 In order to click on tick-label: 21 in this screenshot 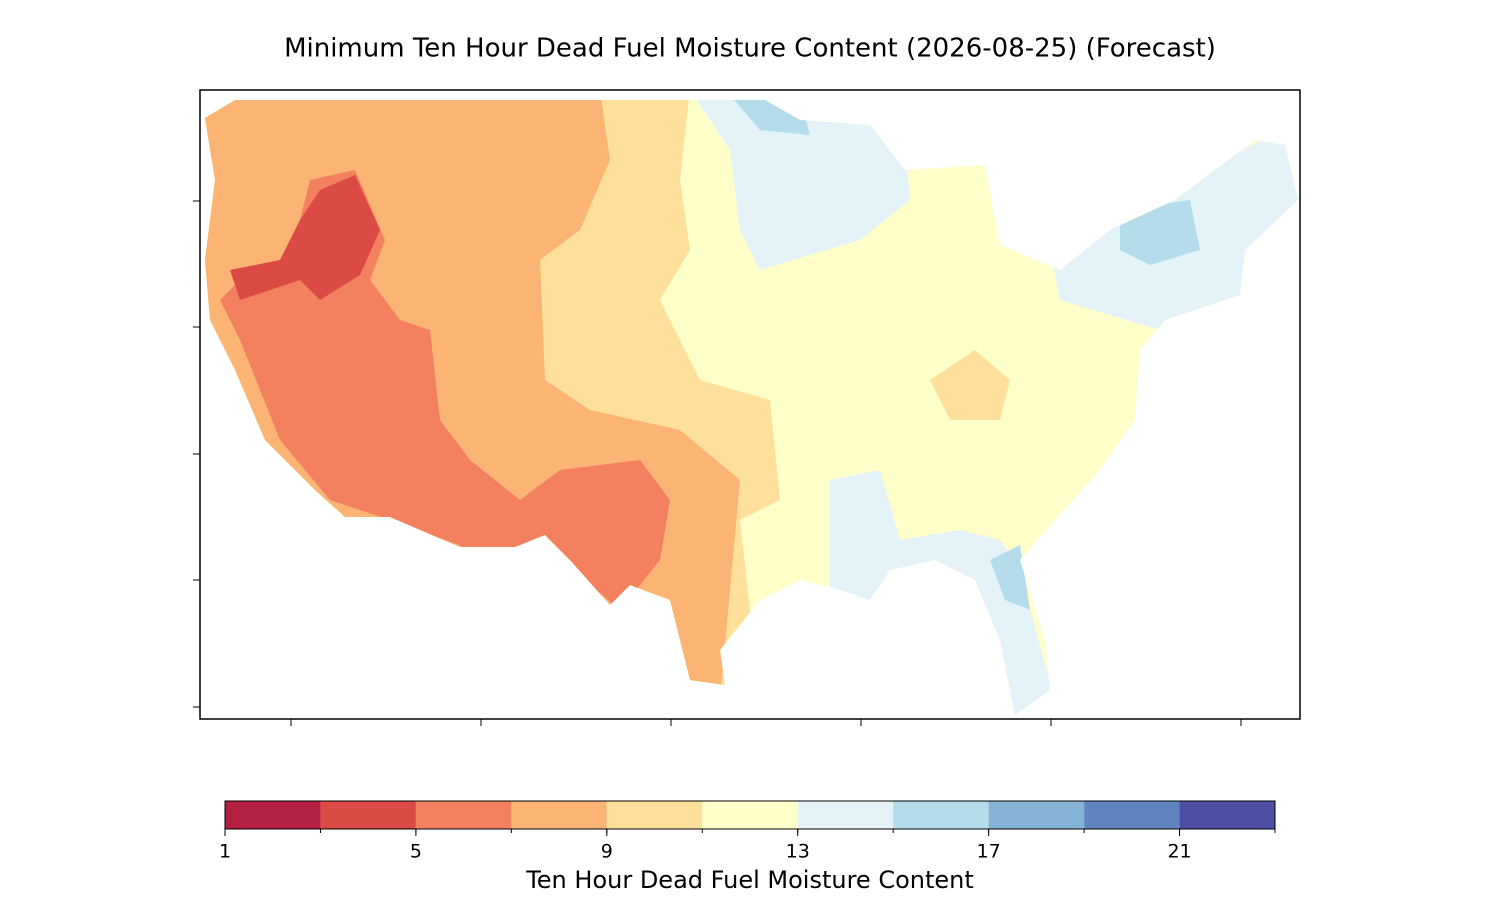, I will do `click(1179, 852)`.